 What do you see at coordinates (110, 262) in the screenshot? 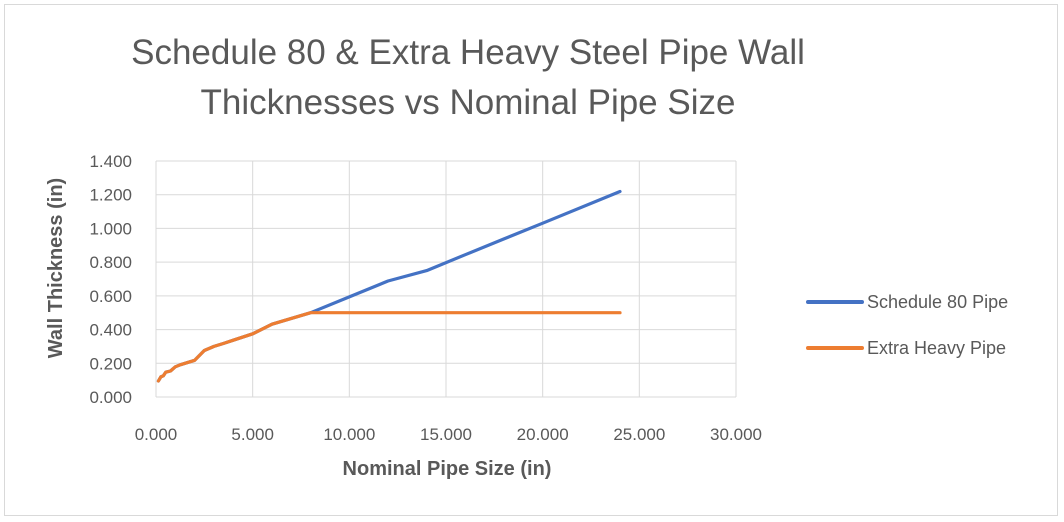
I see `y-tick-label: 0.800` at bounding box center [110, 262].